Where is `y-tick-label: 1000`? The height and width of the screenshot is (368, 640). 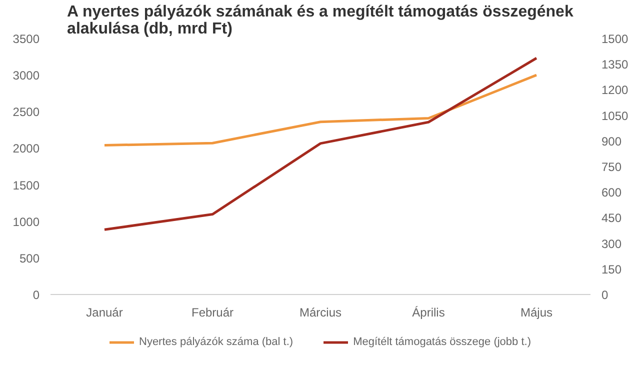
y-tick-label: 1000 is located at coordinates (26, 221).